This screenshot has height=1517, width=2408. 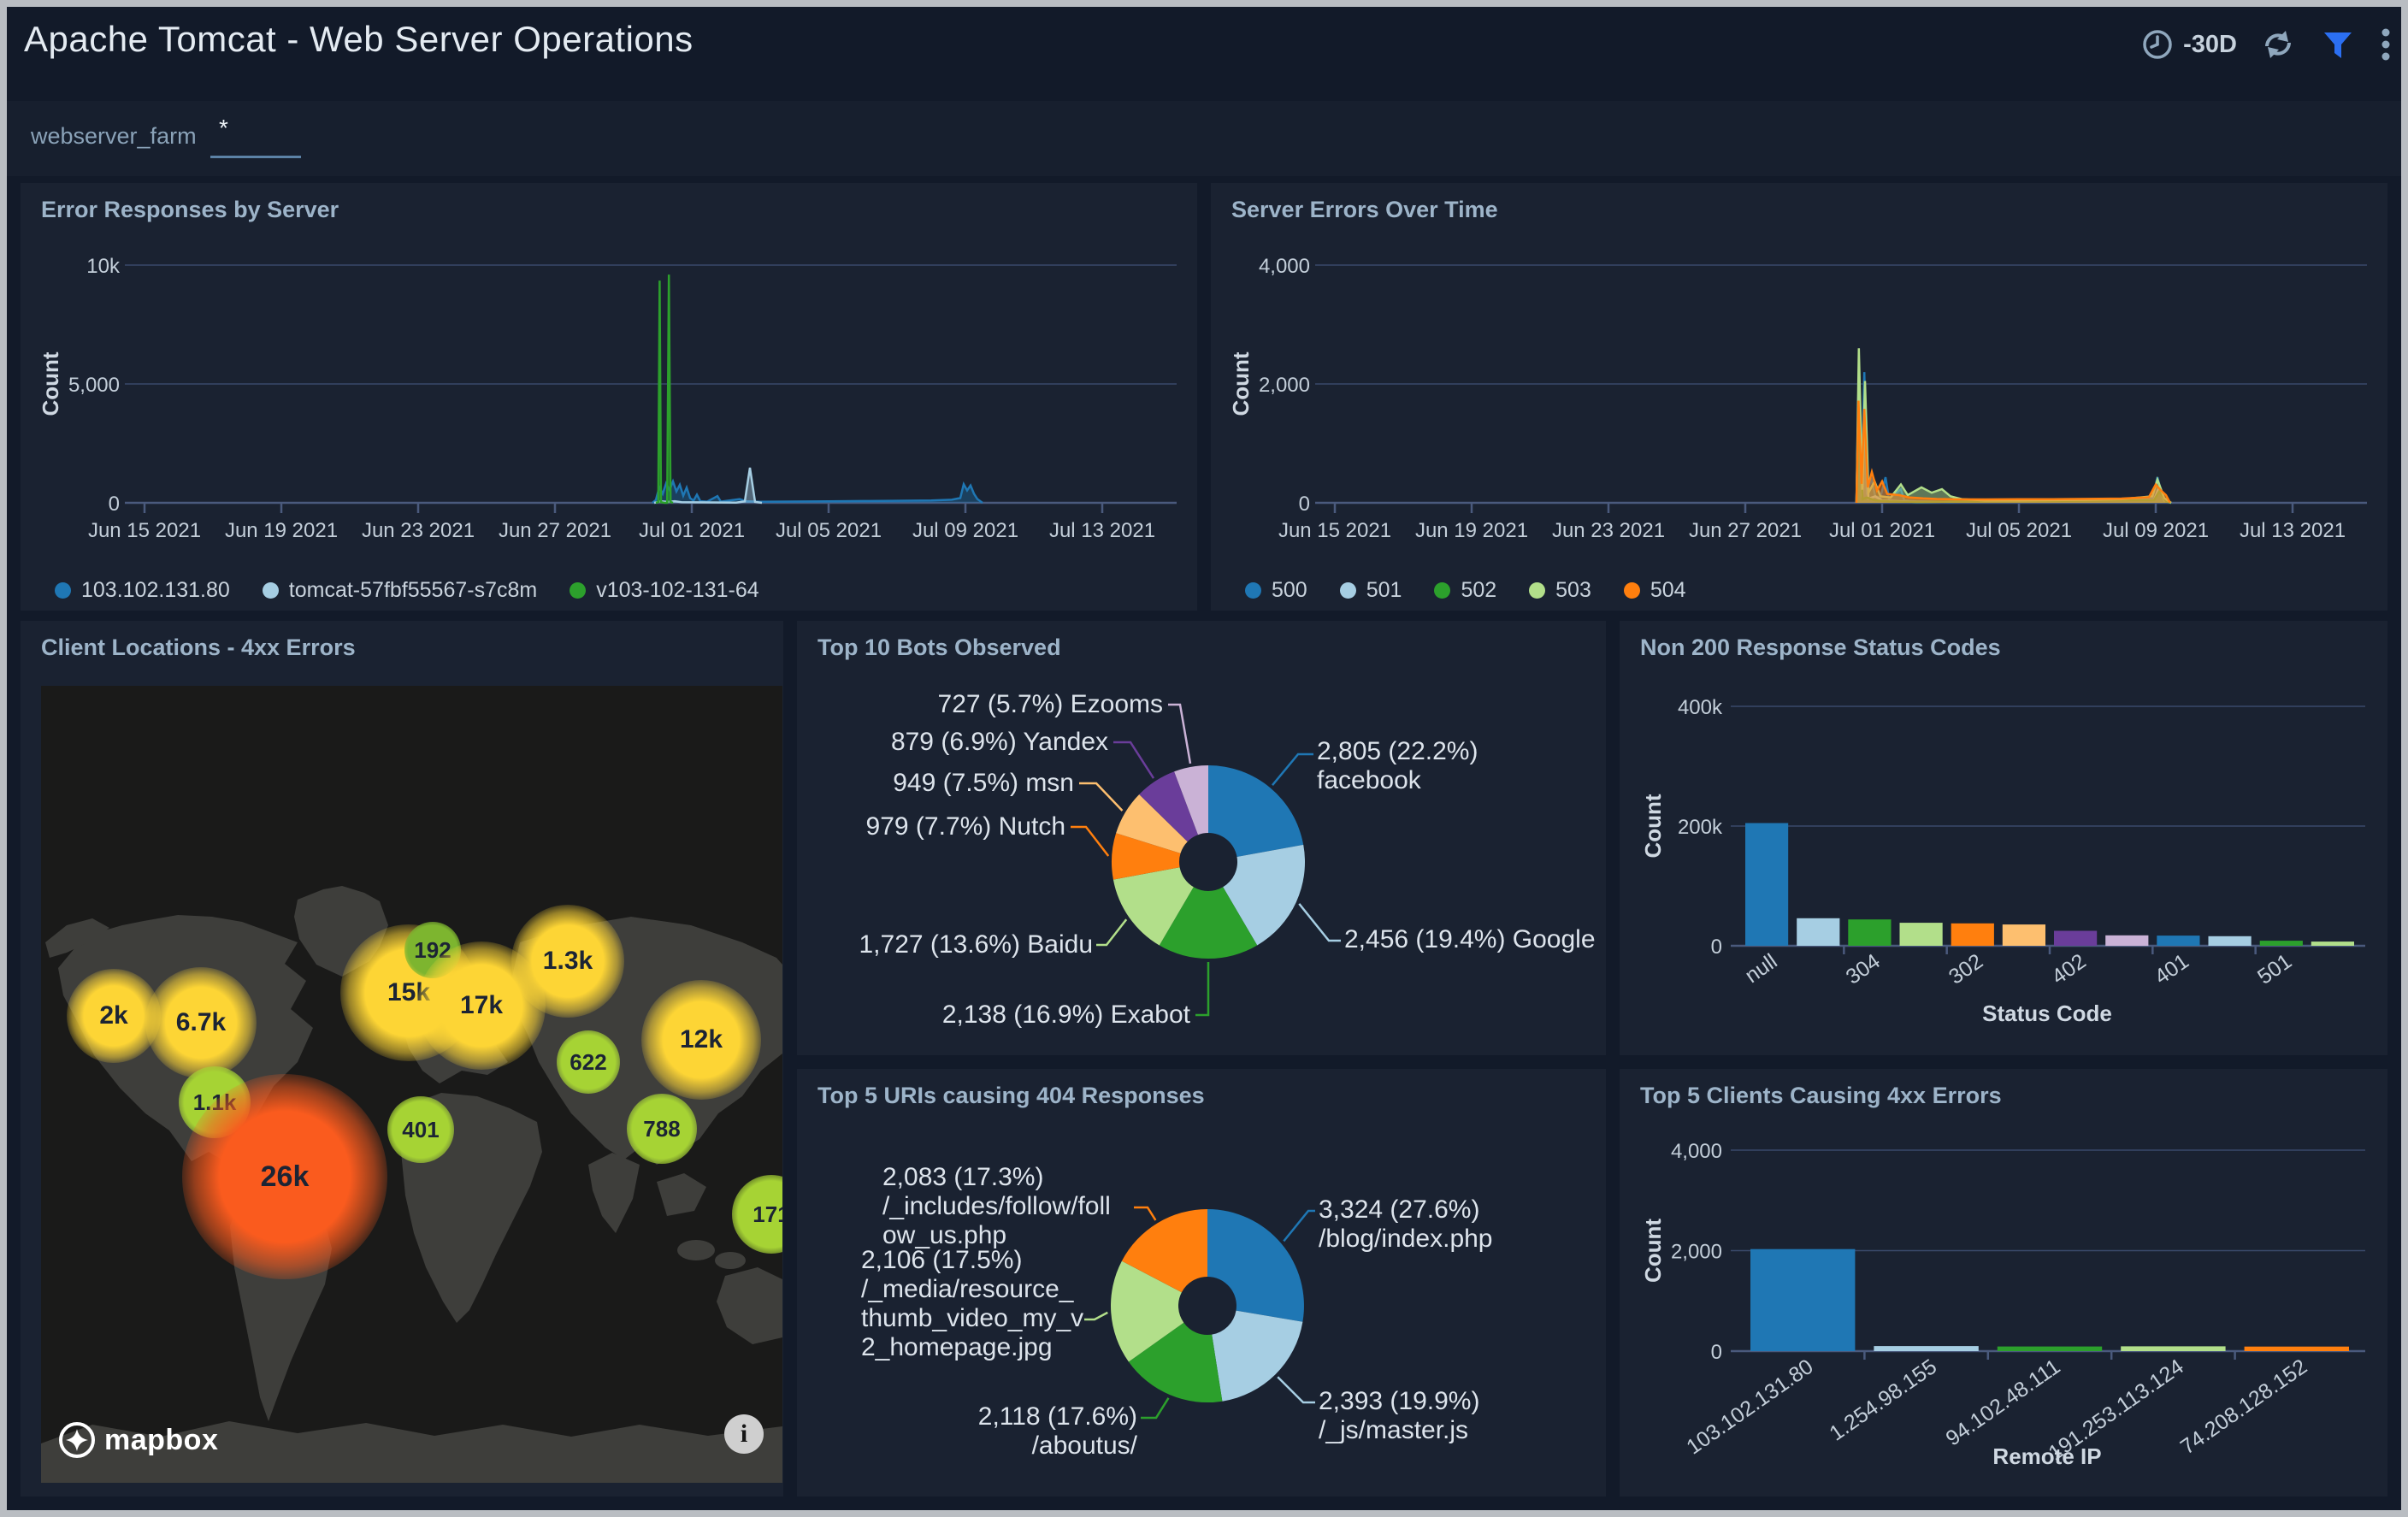 I want to click on pie-slice-/_js/master.js, so click(x=1257, y=1356).